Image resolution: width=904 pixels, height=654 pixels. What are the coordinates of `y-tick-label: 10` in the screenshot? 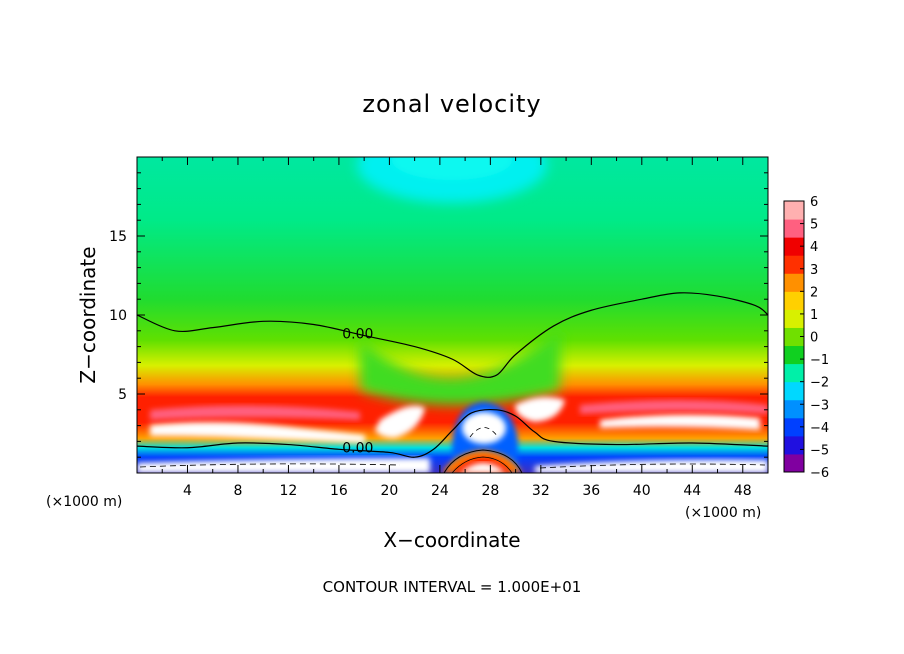 It's located at (118, 316).